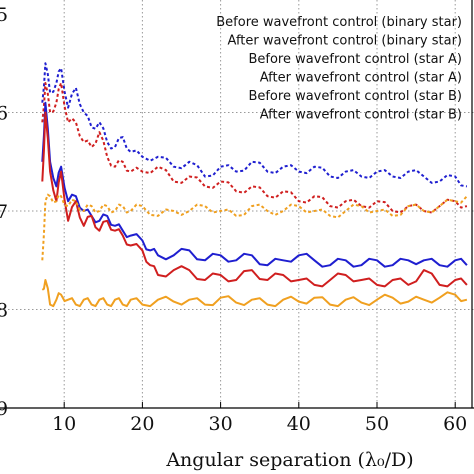 This screenshot has height=474, width=474. Describe the element at coordinates (4, 15) in the screenshot. I see `y-tick-label: 5` at that location.